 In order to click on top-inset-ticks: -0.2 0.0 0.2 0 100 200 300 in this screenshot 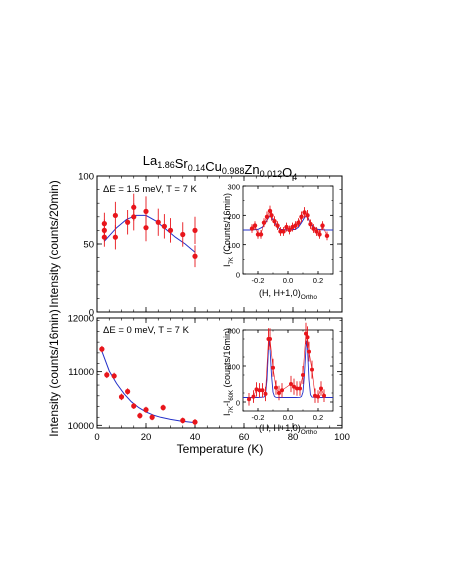, I will do `click(280, 234)`.